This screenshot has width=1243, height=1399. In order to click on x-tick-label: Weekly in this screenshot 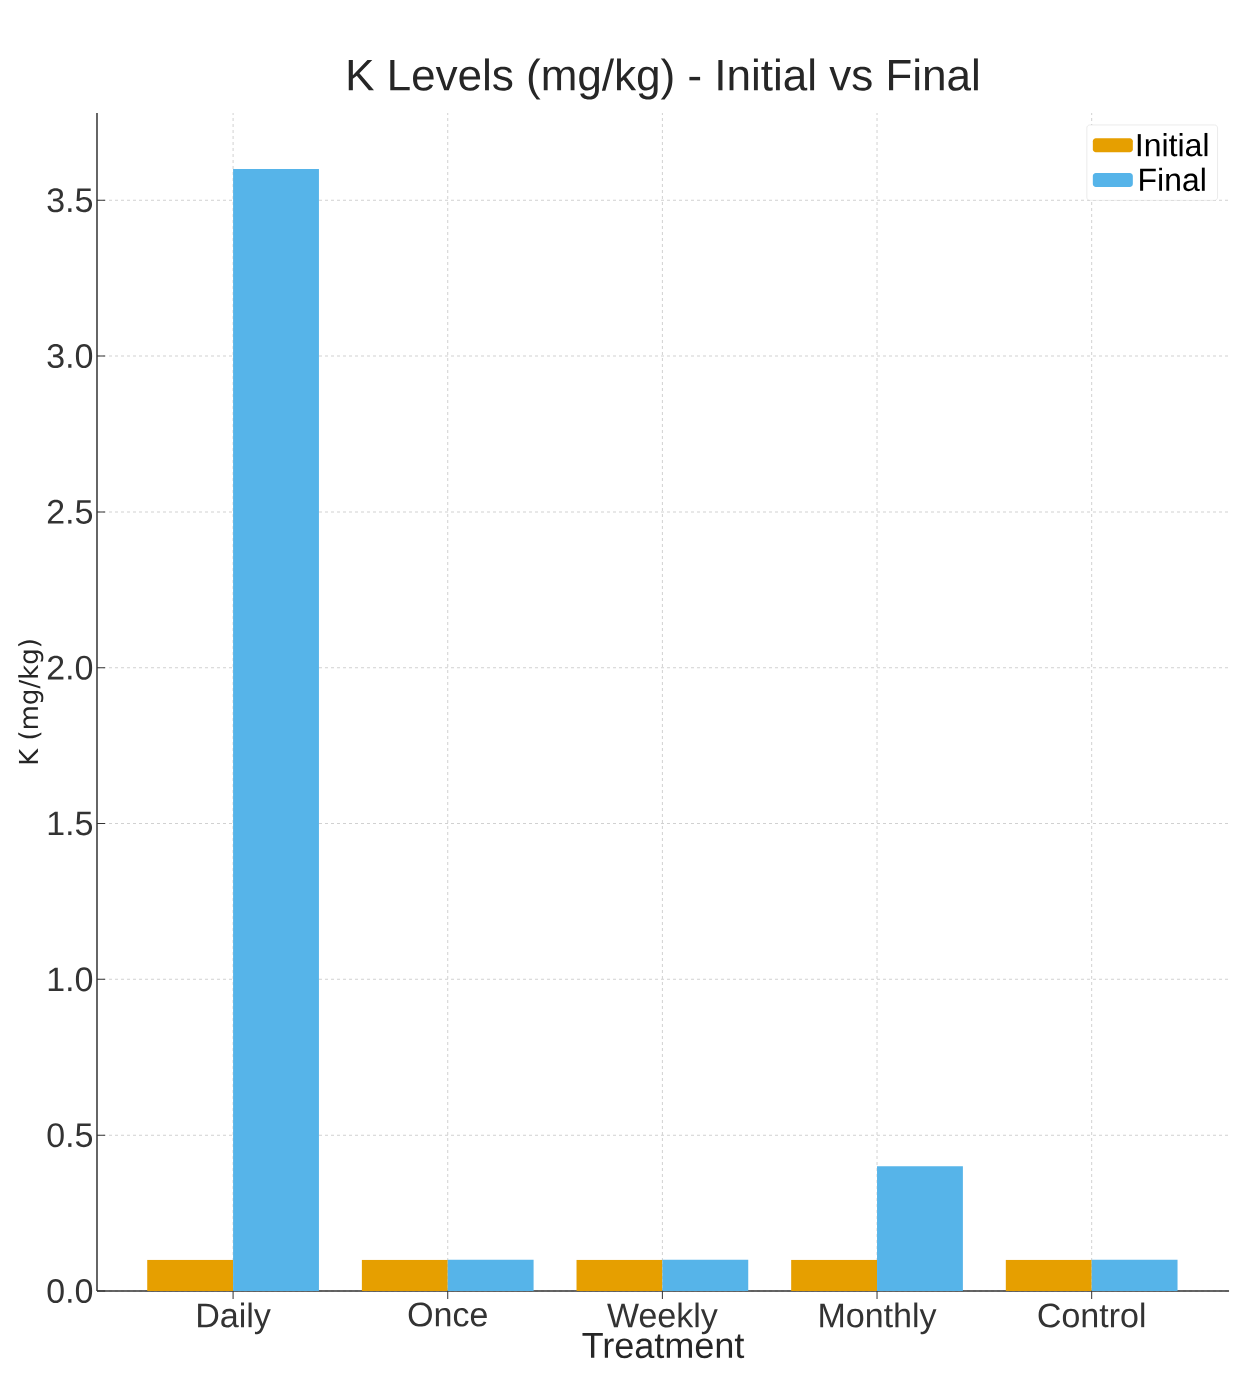, I will do `click(662, 1318)`.